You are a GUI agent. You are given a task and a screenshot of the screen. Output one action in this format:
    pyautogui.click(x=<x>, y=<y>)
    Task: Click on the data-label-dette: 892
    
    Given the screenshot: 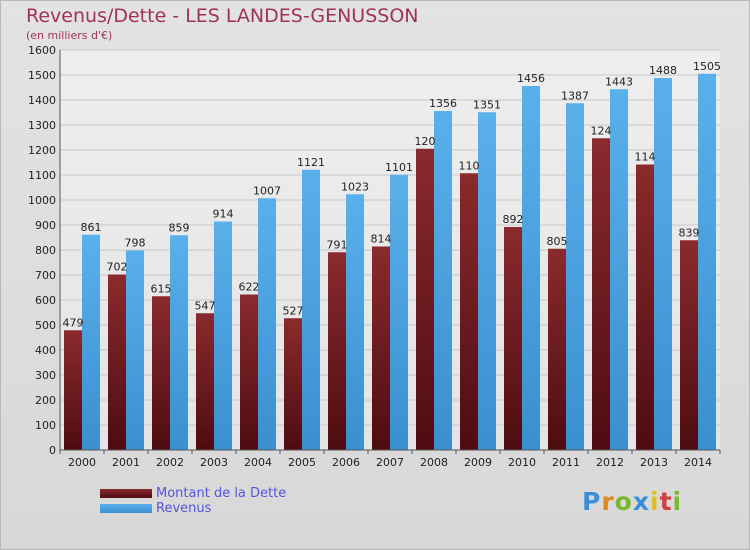 What is the action you would take?
    pyautogui.click(x=513, y=219)
    